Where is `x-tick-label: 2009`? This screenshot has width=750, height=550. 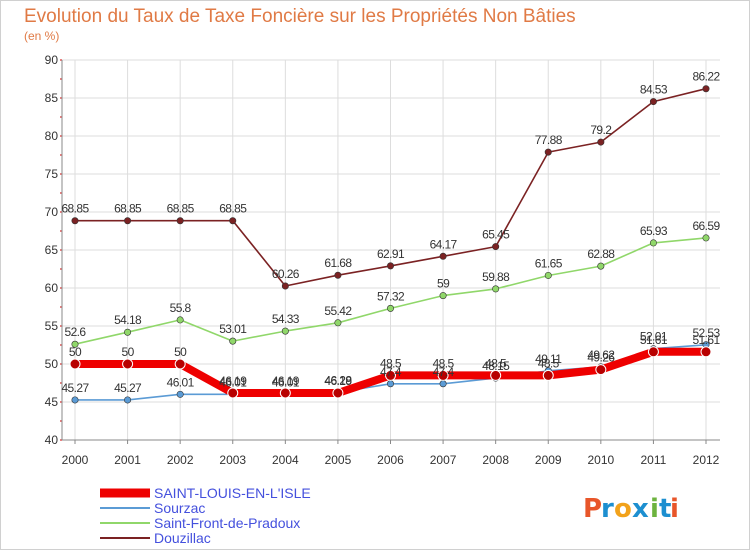 x-tick-label: 2009 is located at coordinates (548, 460).